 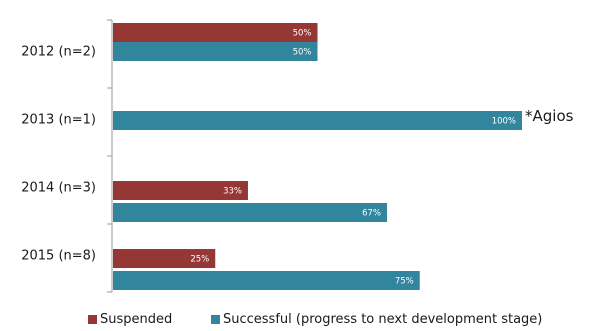 I want to click on bar-label-successful-2014-n-3: 67%, so click(x=371, y=214).